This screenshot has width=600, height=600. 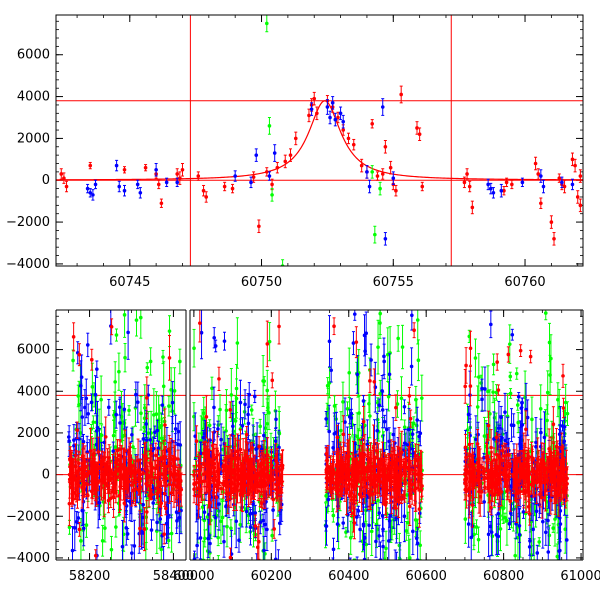 What do you see at coordinates (323, 143) in the screenshot?
I see `series-green` at bounding box center [323, 143].